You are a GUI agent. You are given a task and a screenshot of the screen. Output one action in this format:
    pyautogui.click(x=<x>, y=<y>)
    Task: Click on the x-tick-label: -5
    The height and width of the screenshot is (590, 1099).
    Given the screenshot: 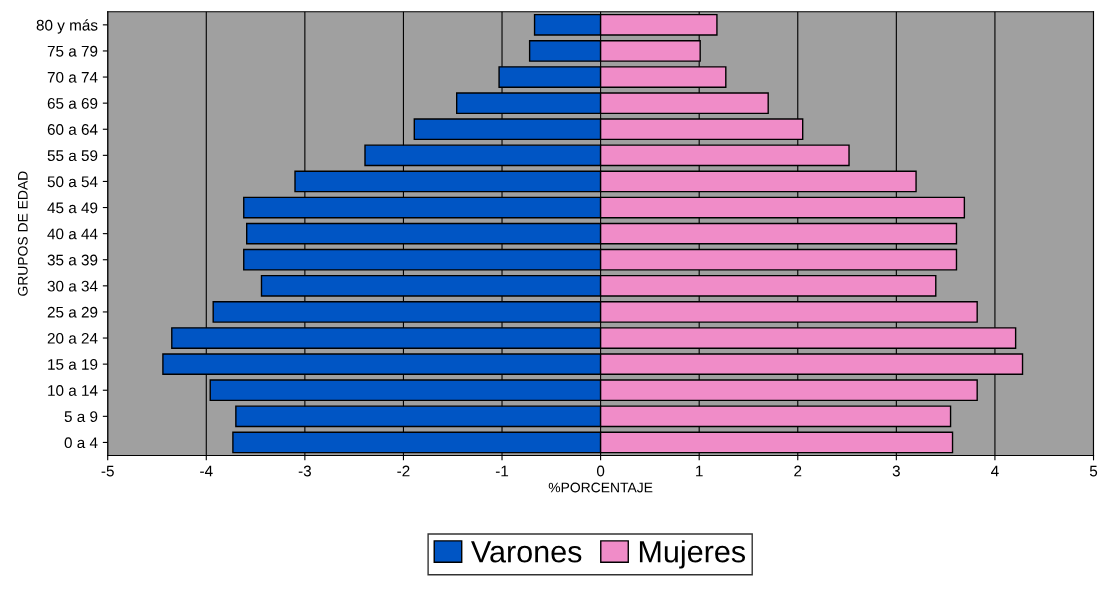 What is the action you would take?
    pyautogui.click(x=107, y=471)
    